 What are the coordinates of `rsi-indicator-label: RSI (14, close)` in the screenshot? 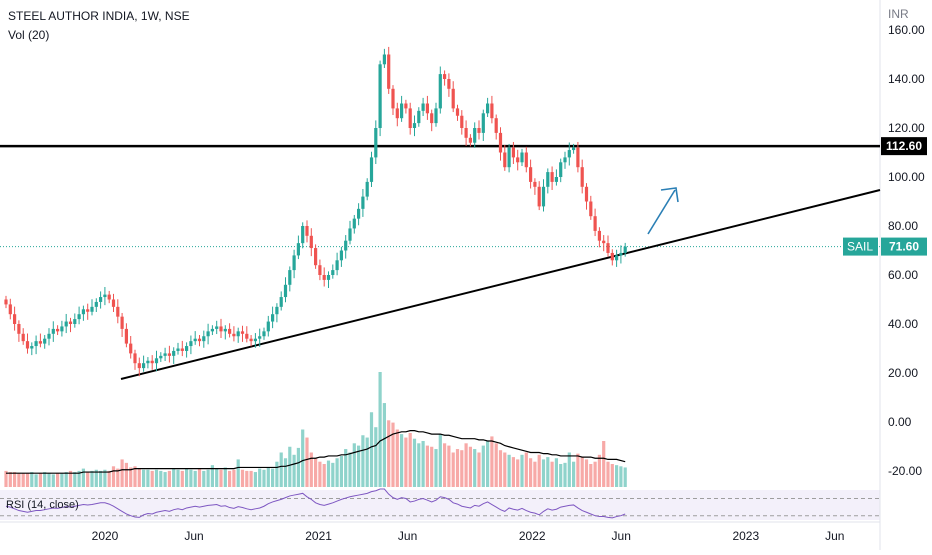 It's located at (42, 505).